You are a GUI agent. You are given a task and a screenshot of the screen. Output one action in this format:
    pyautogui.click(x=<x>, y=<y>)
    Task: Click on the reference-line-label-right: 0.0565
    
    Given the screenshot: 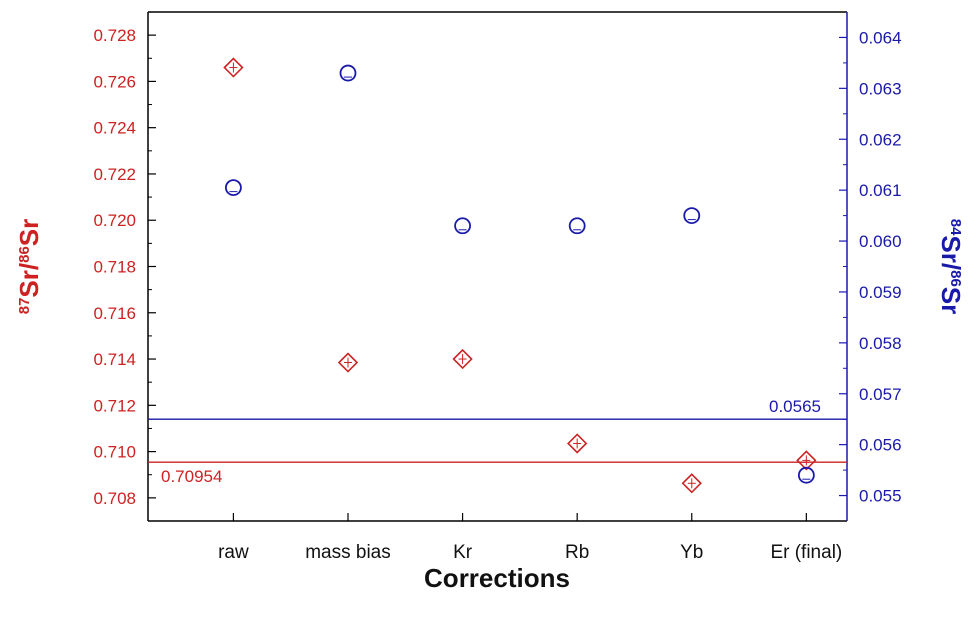 What is the action you would take?
    pyautogui.click(x=795, y=406)
    